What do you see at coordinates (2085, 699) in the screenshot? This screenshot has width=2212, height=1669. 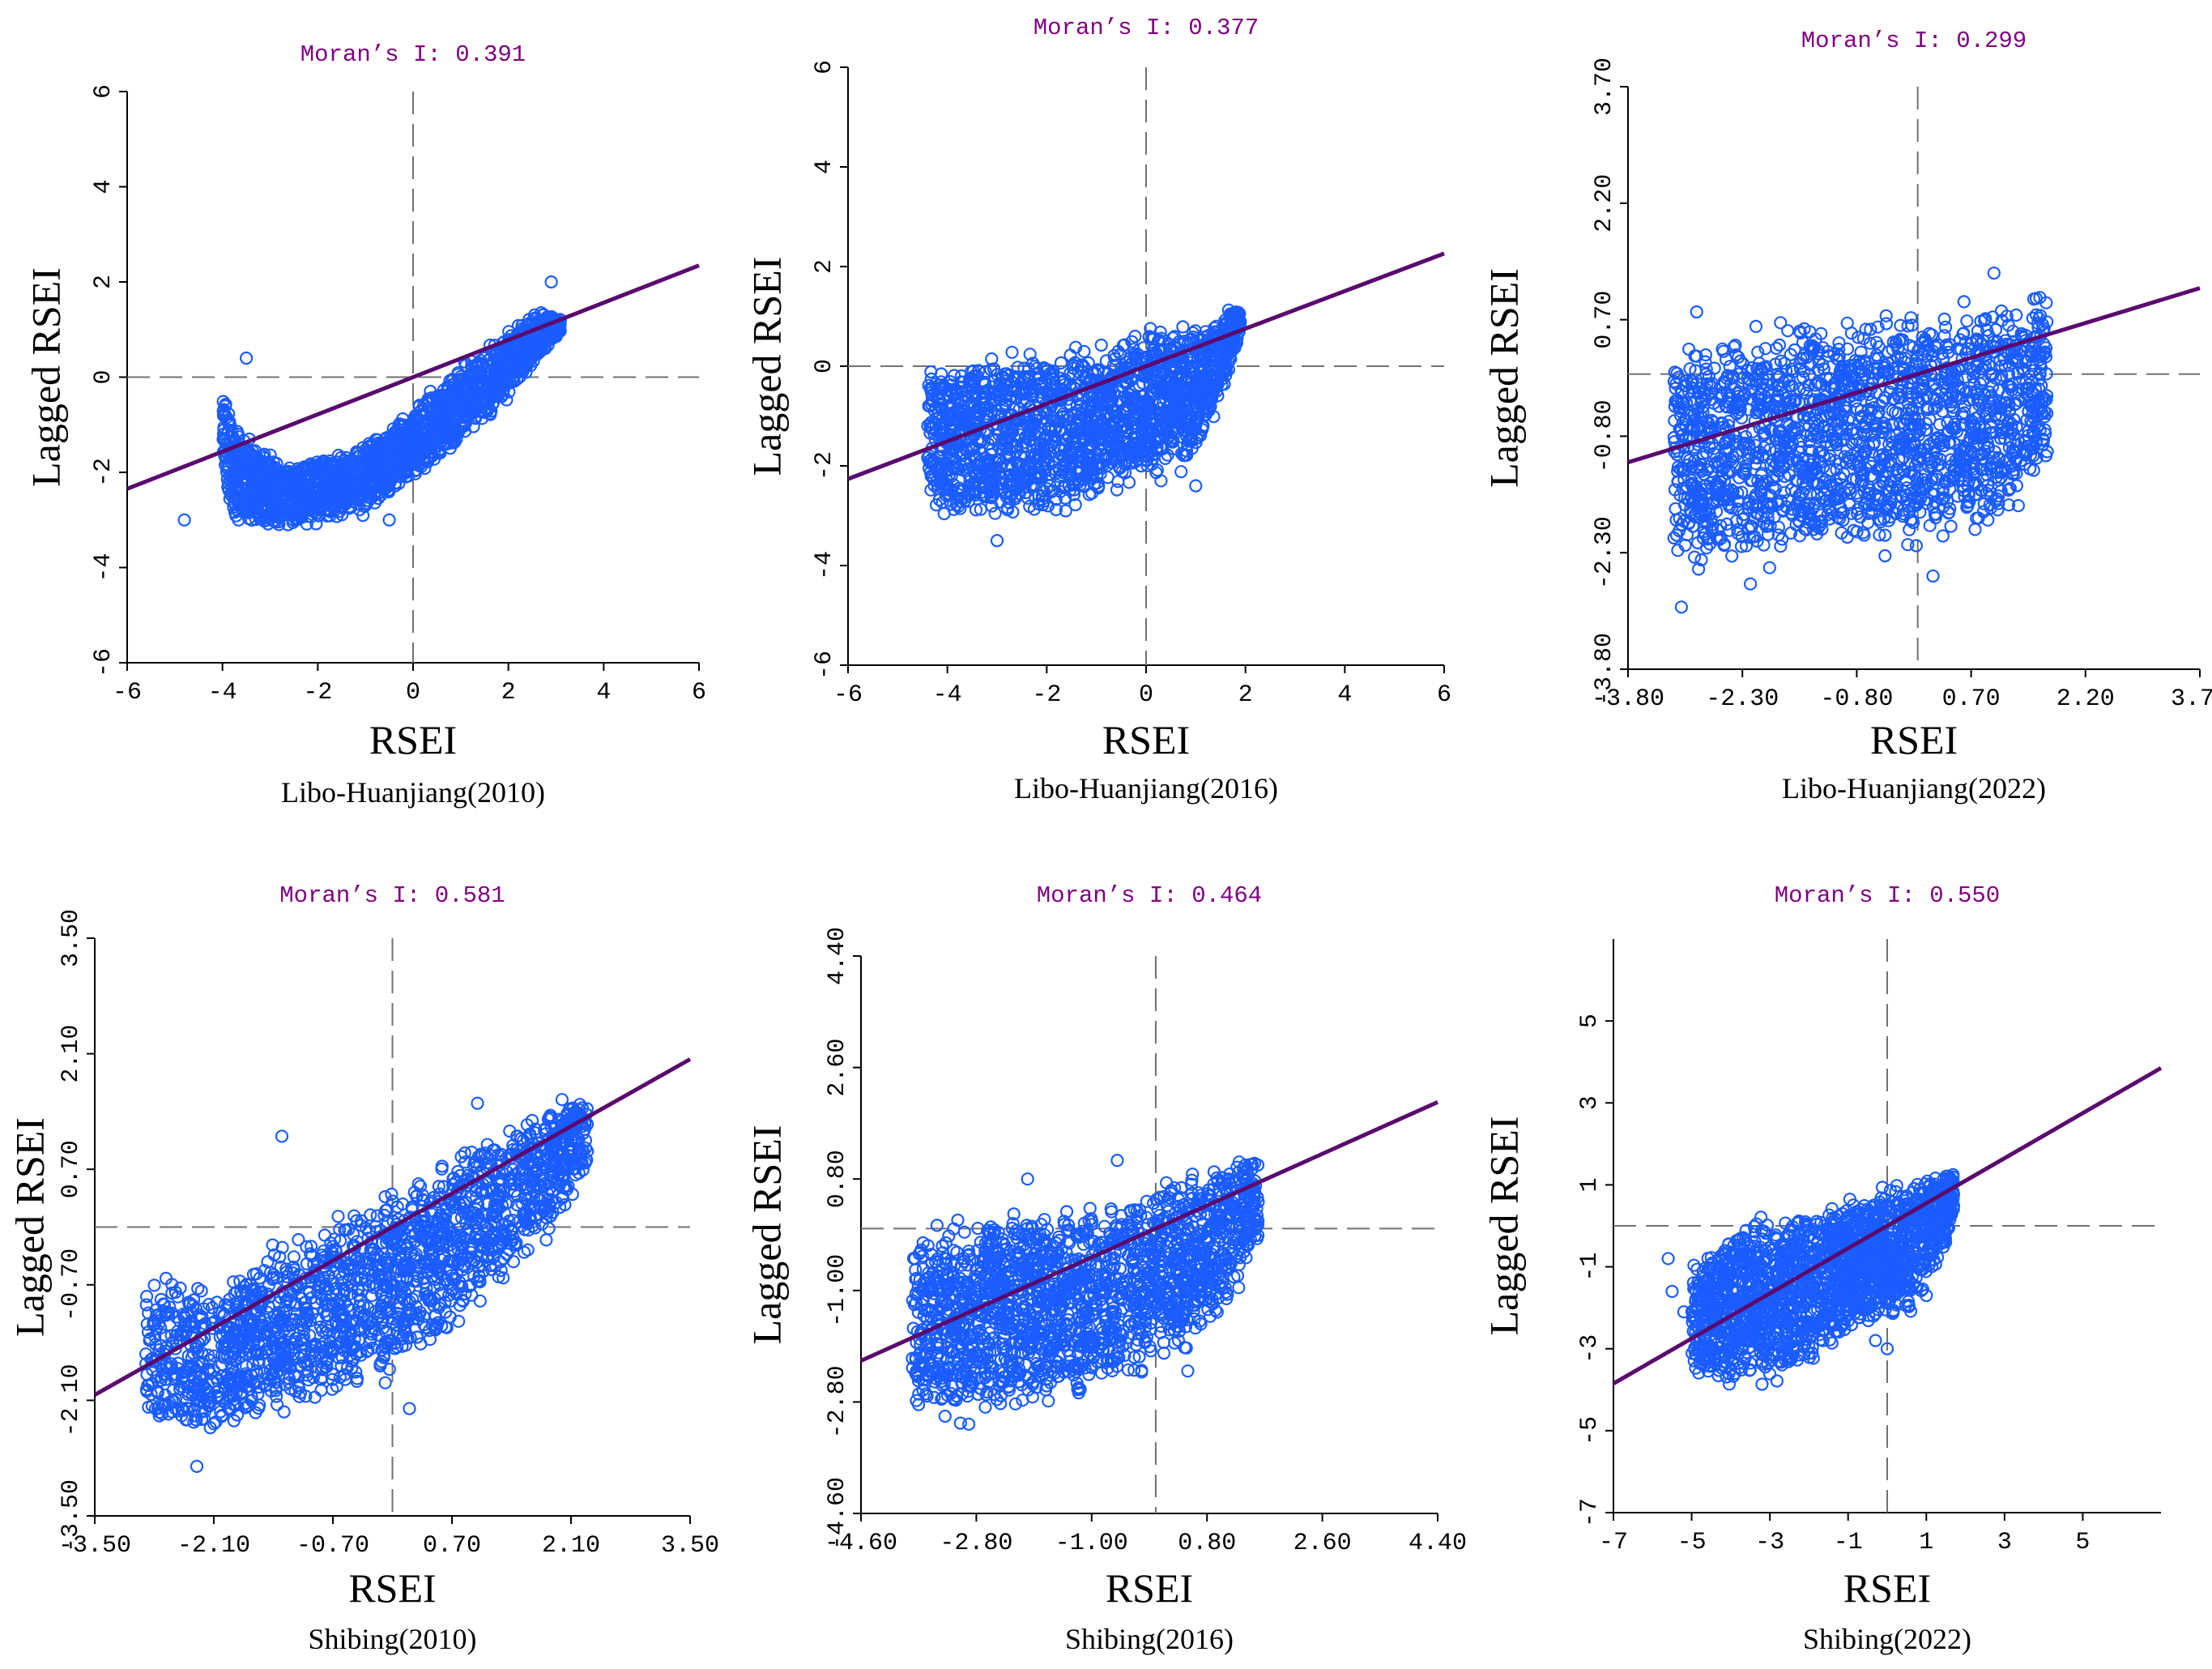 I see `x-tick-label: 2.20` at bounding box center [2085, 699].